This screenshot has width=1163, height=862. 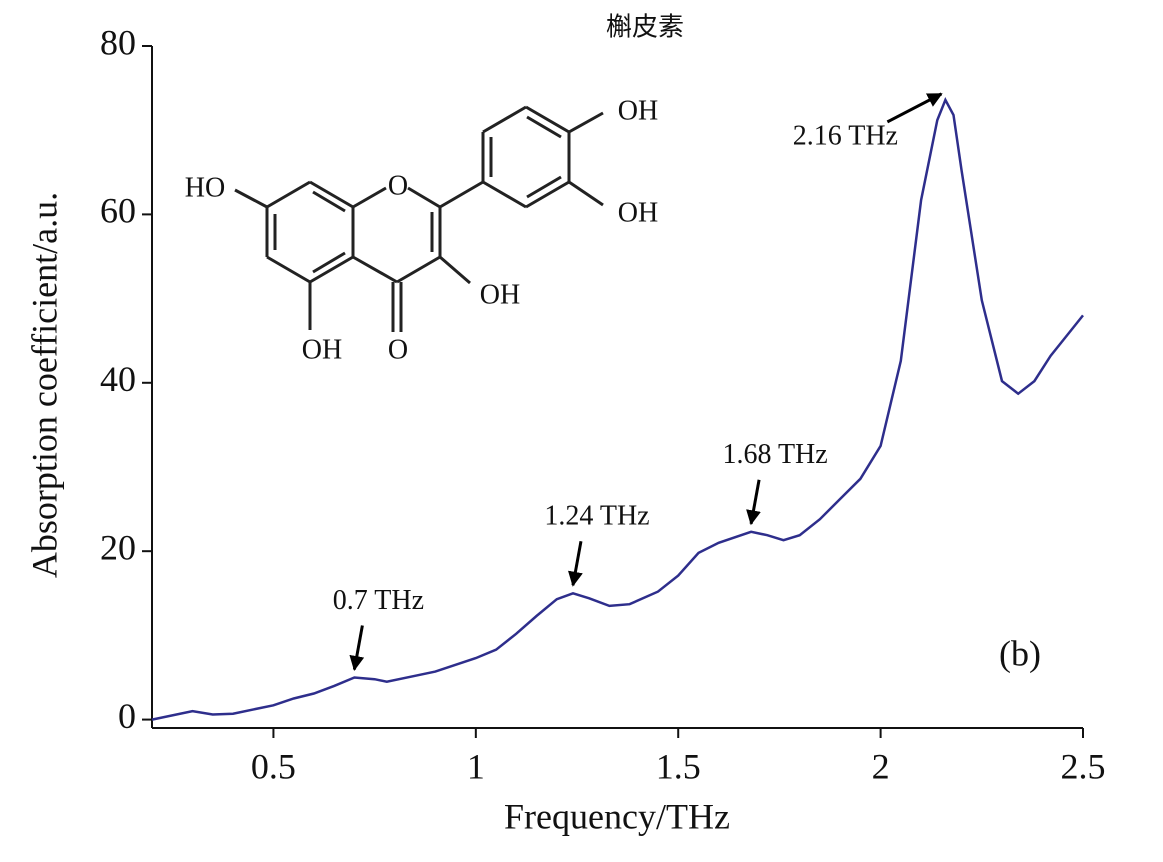 I want to click on annotation: 0.7 THz, so click(x=378, y=600).